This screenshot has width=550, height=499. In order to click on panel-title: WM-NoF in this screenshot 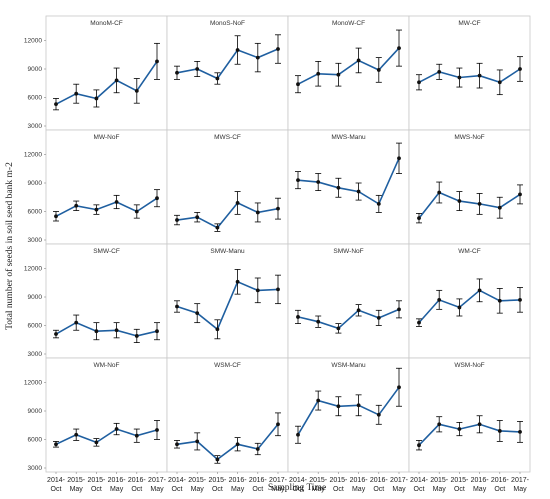, I will do `click(107, 365)`.